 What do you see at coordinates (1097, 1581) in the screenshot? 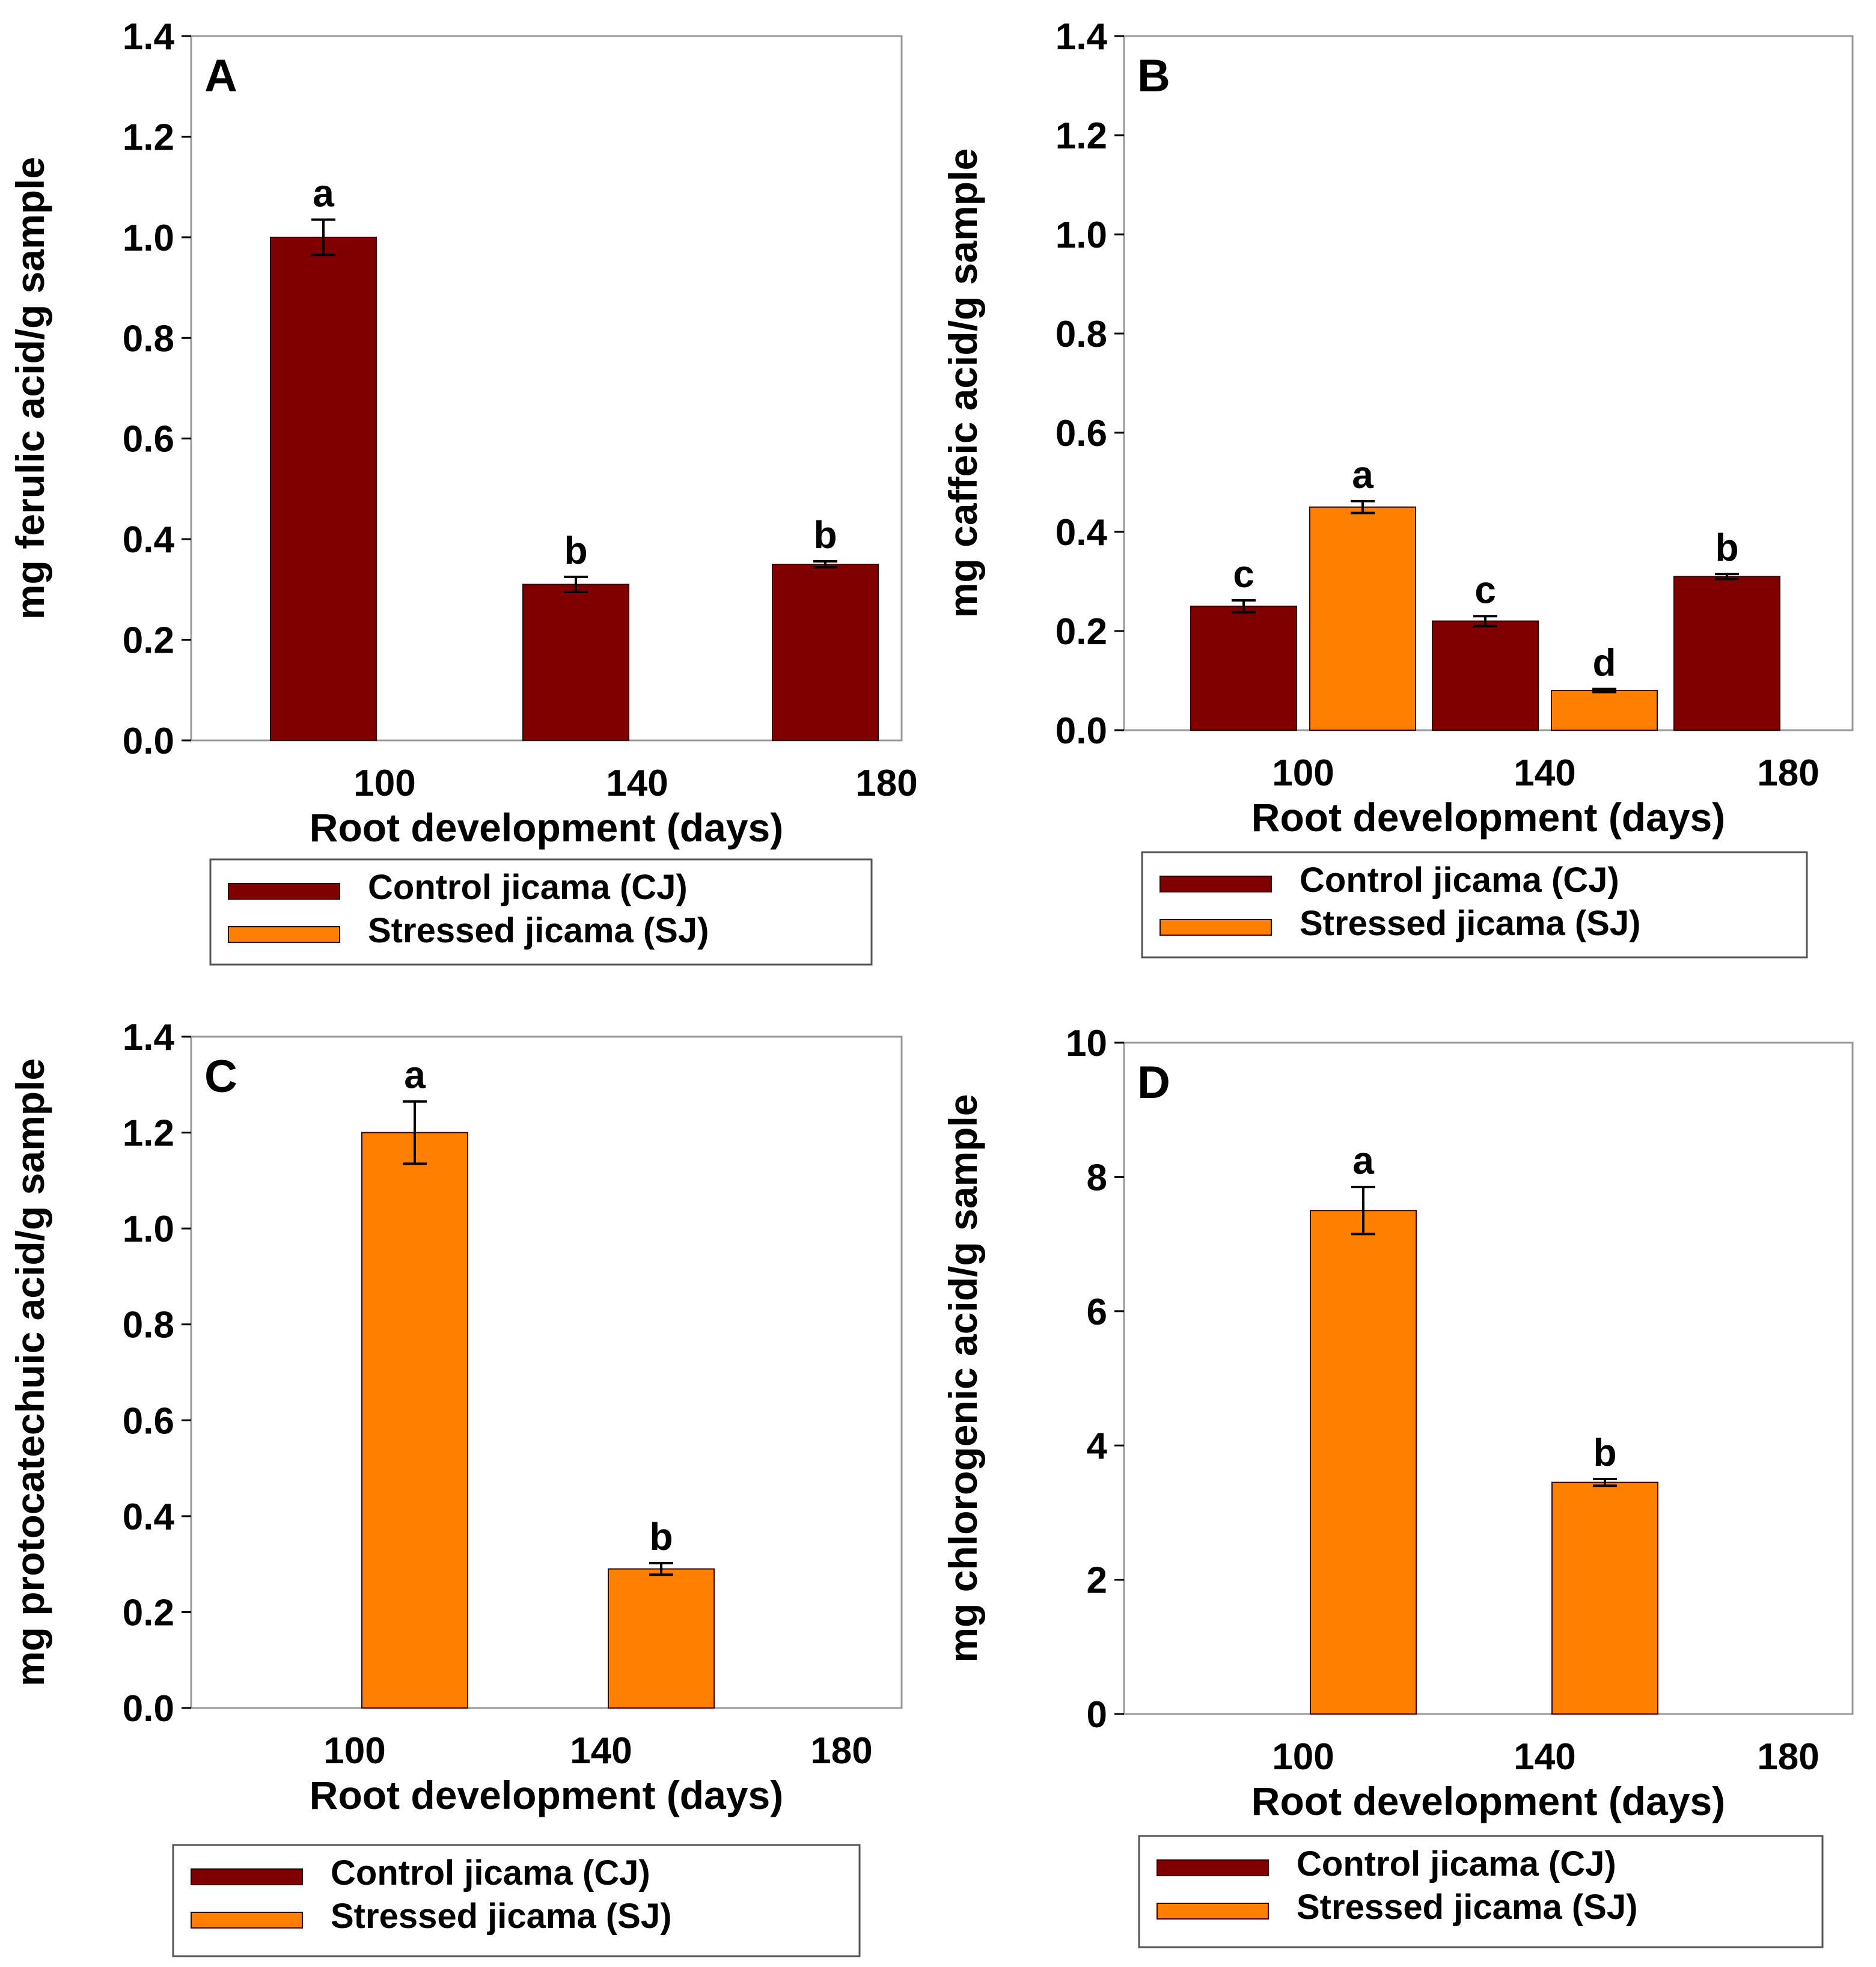
I see `y-tick-label: 2` at bounding box center [1097, 1581].